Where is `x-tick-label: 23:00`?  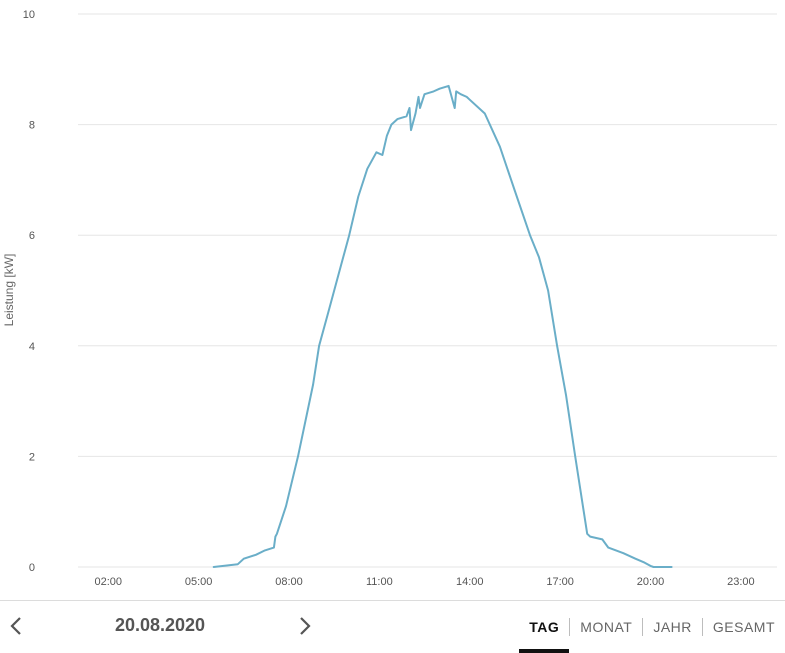 x-tick-label: 23:00 is located at coordinates (741, 582).